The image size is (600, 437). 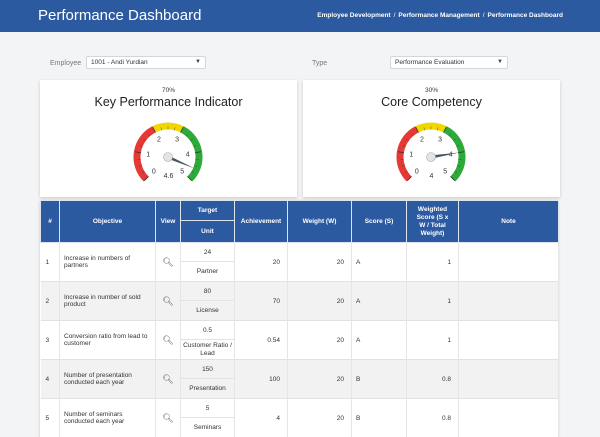 I want to click on row-index: 4, so click(x=50, y=379).